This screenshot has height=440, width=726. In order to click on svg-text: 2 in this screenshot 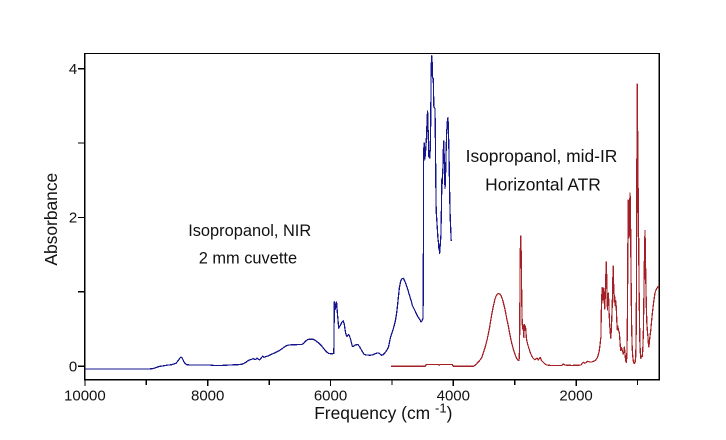, I will do `click(73, 218)`.